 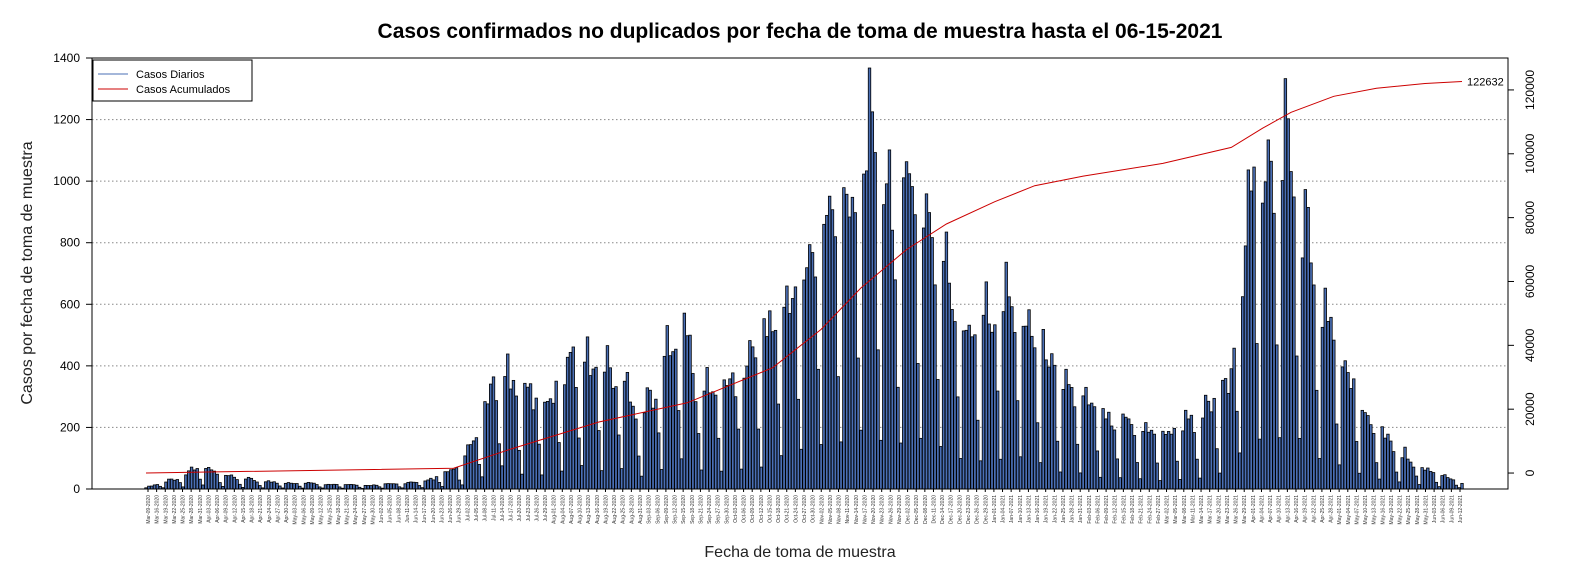 I want to click on x-tick-label: Mar-11-2021, so click(x=1193, y=509).